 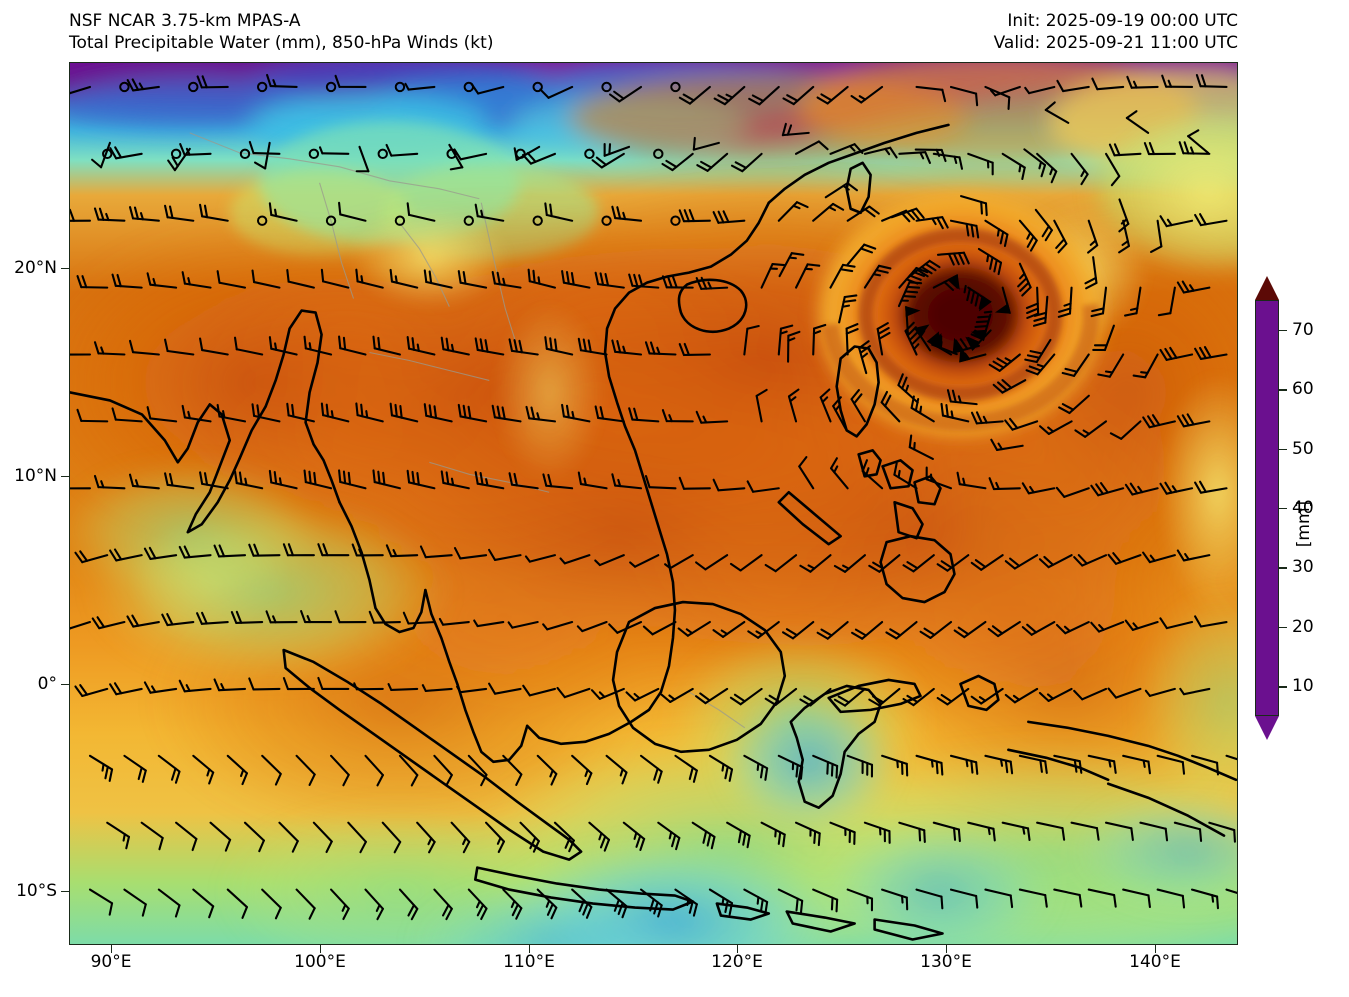 I want to click on xtick-100E, so click(x=321, y=949).